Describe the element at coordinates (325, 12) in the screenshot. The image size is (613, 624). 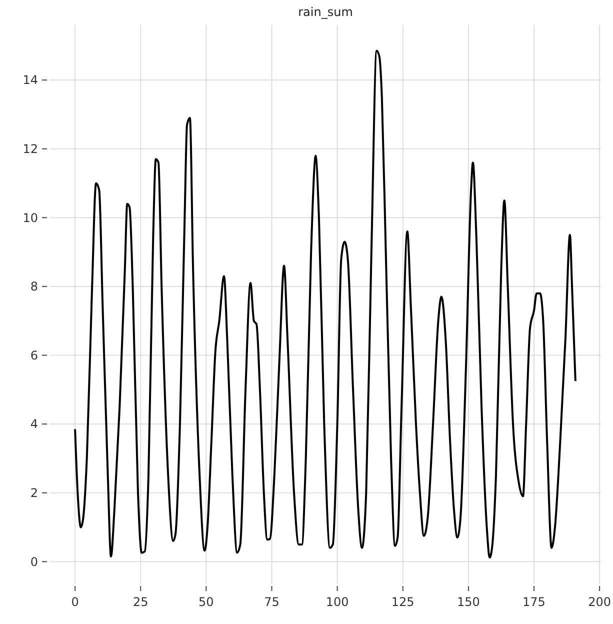
I see `chart-title: rain_sum` at that location.